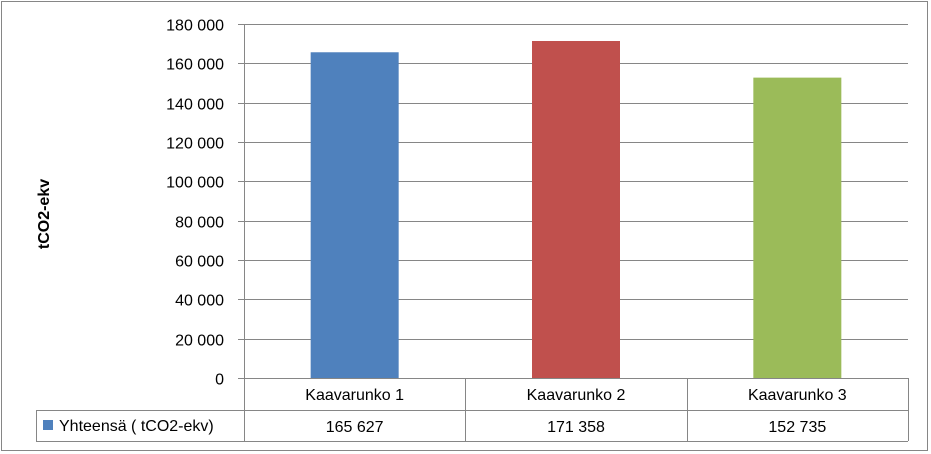 The width and height of the screenshot is (931, 454). I want to click on y-tick-label: 180 000, so click(195, 26).